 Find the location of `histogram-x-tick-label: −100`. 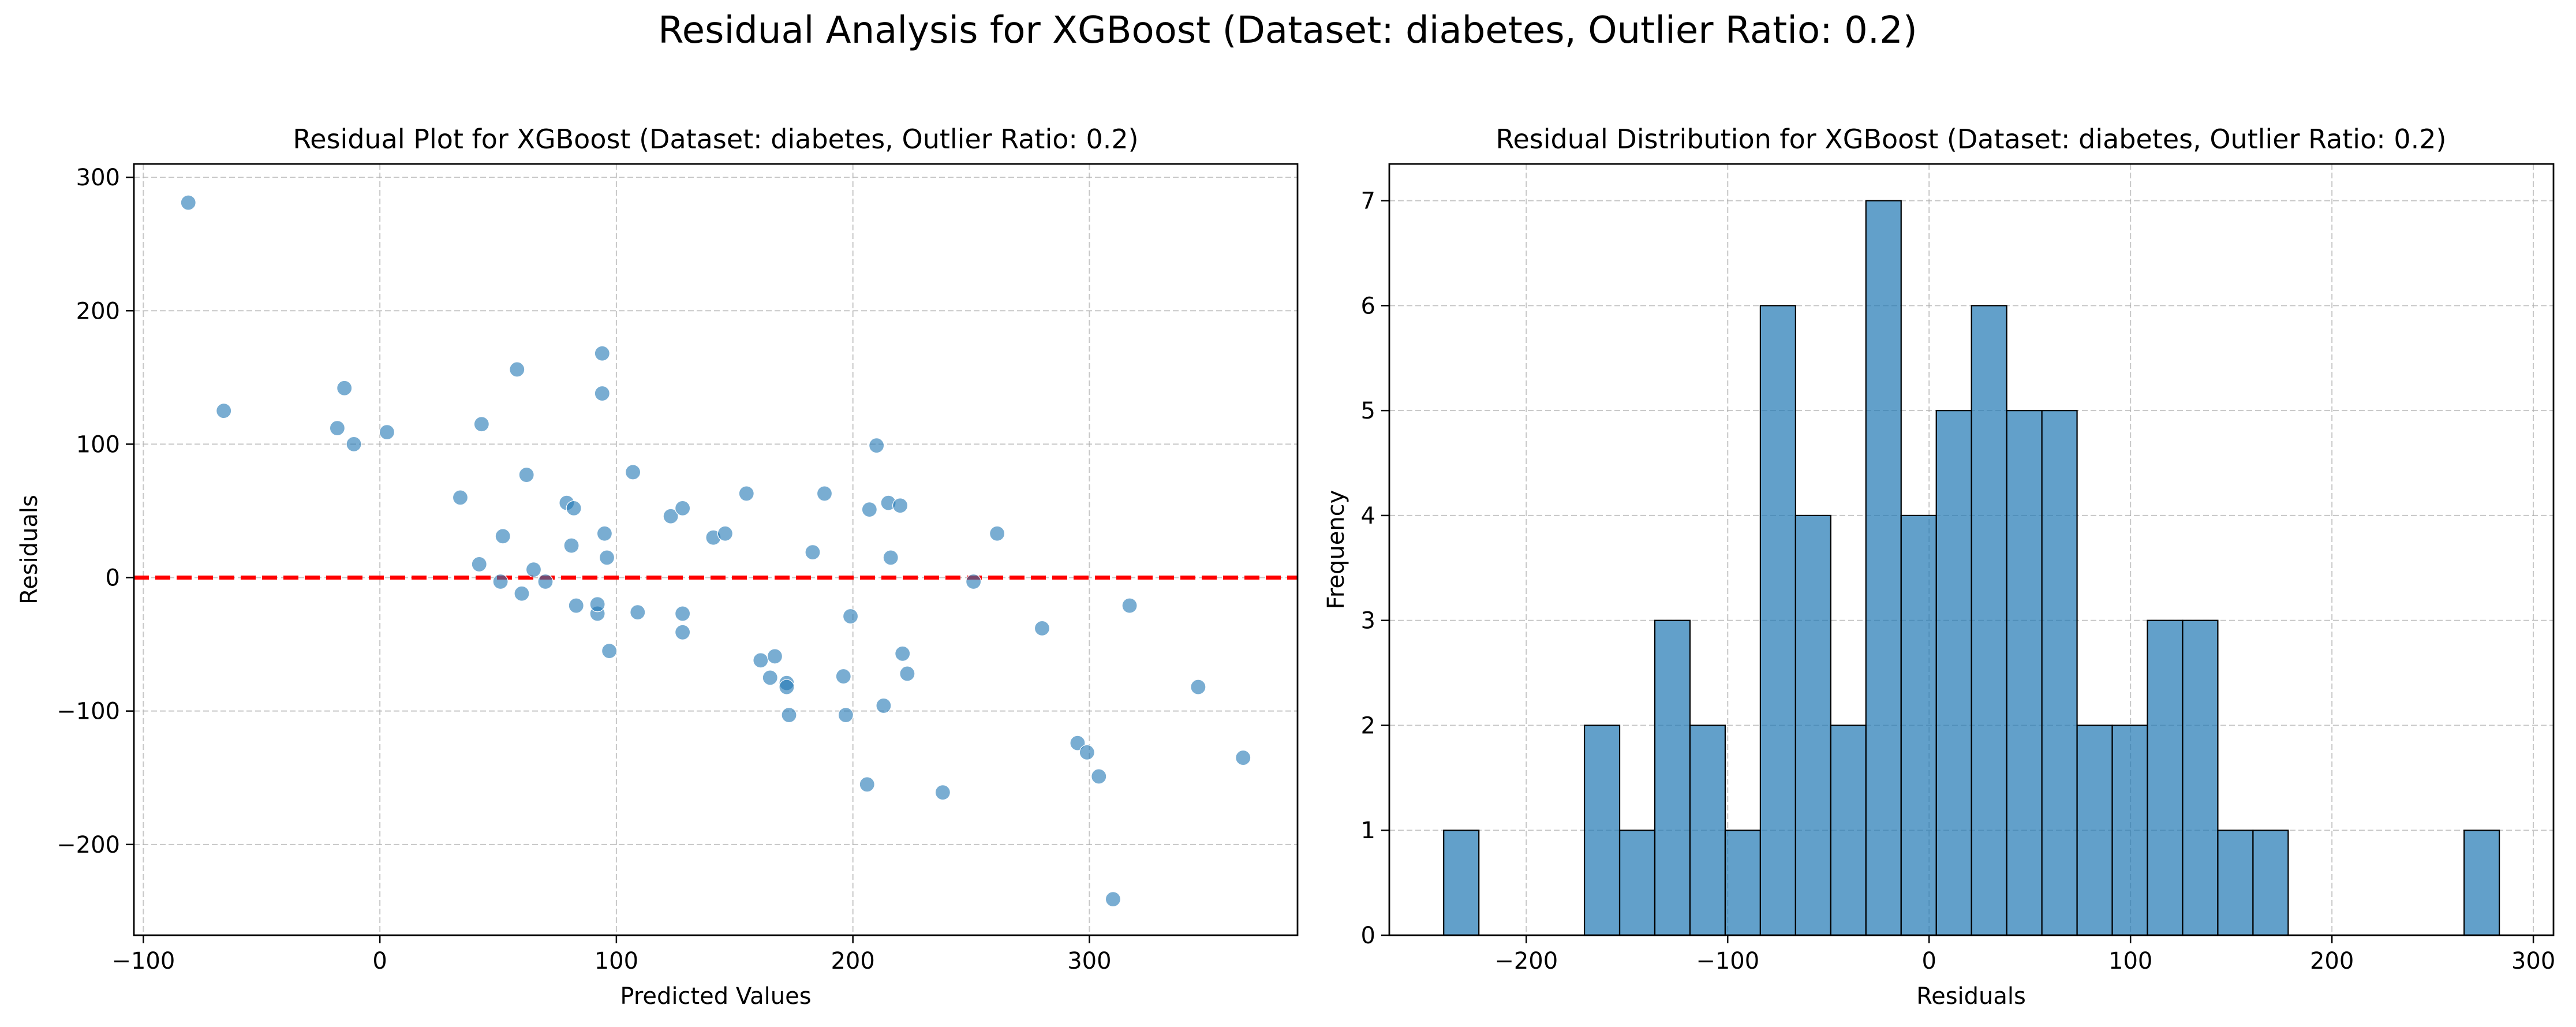

histogram-x-tick-label: −100 is located at coordinates (1727, 961).